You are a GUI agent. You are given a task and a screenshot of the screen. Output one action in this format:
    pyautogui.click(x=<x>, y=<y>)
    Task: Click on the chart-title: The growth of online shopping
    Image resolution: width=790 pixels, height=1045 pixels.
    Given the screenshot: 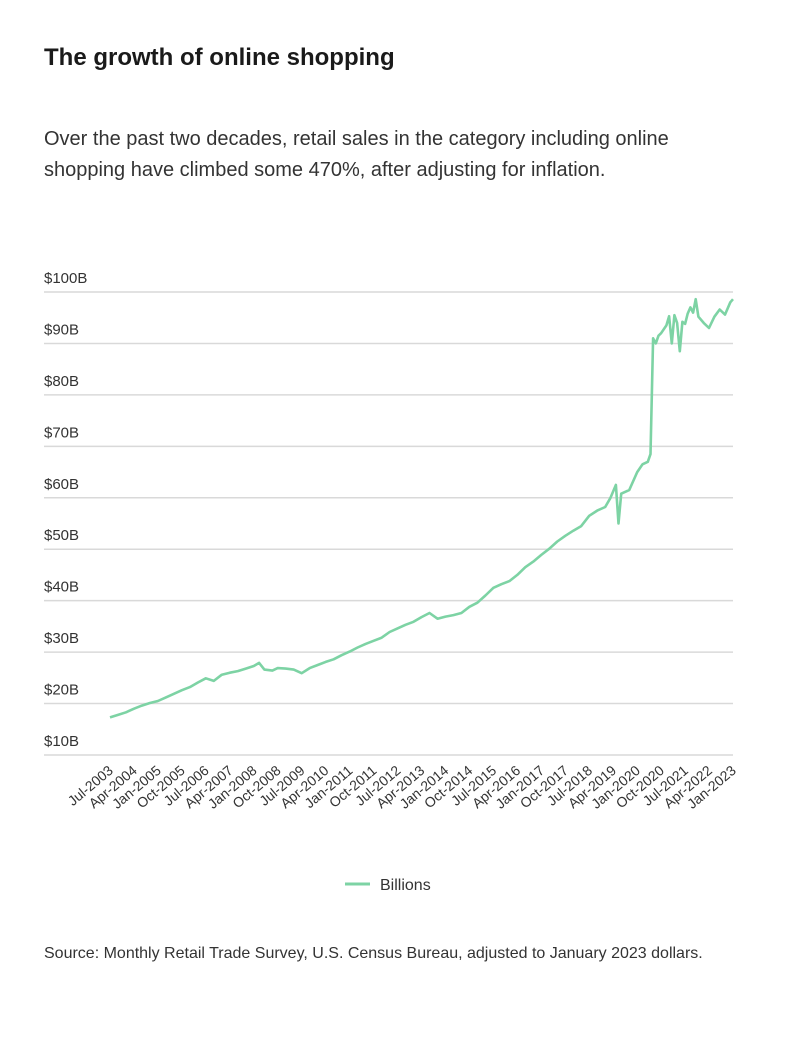 What is the action you would take?
    pyautogui.click(x=219, y=57)
    